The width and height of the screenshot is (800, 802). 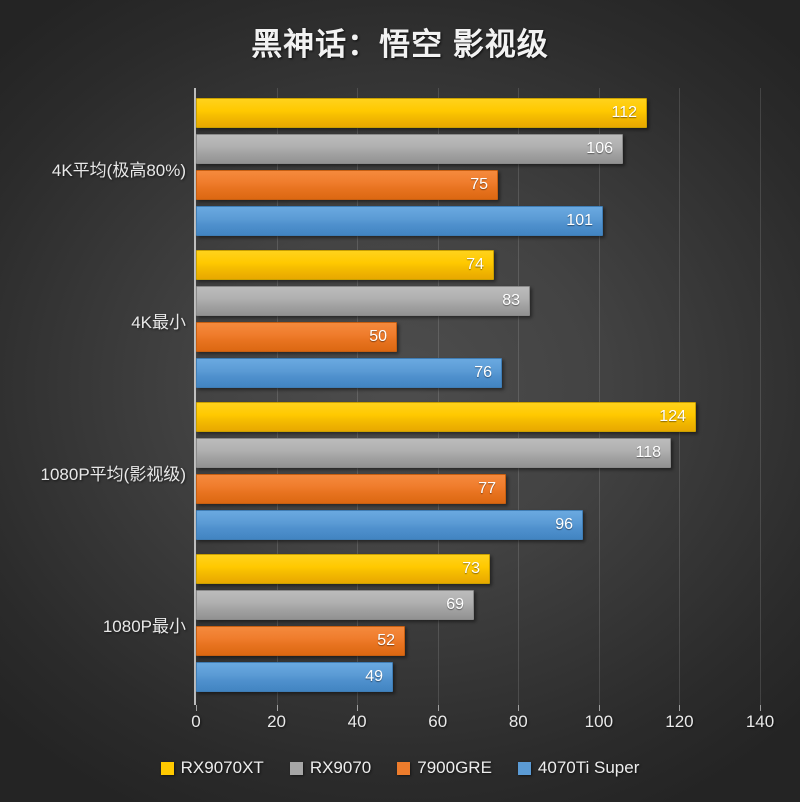 What do you see at coordinates (483, 372) in the screenshot?
I see `bar-value-label: 76` at bounding box center [483, 372].